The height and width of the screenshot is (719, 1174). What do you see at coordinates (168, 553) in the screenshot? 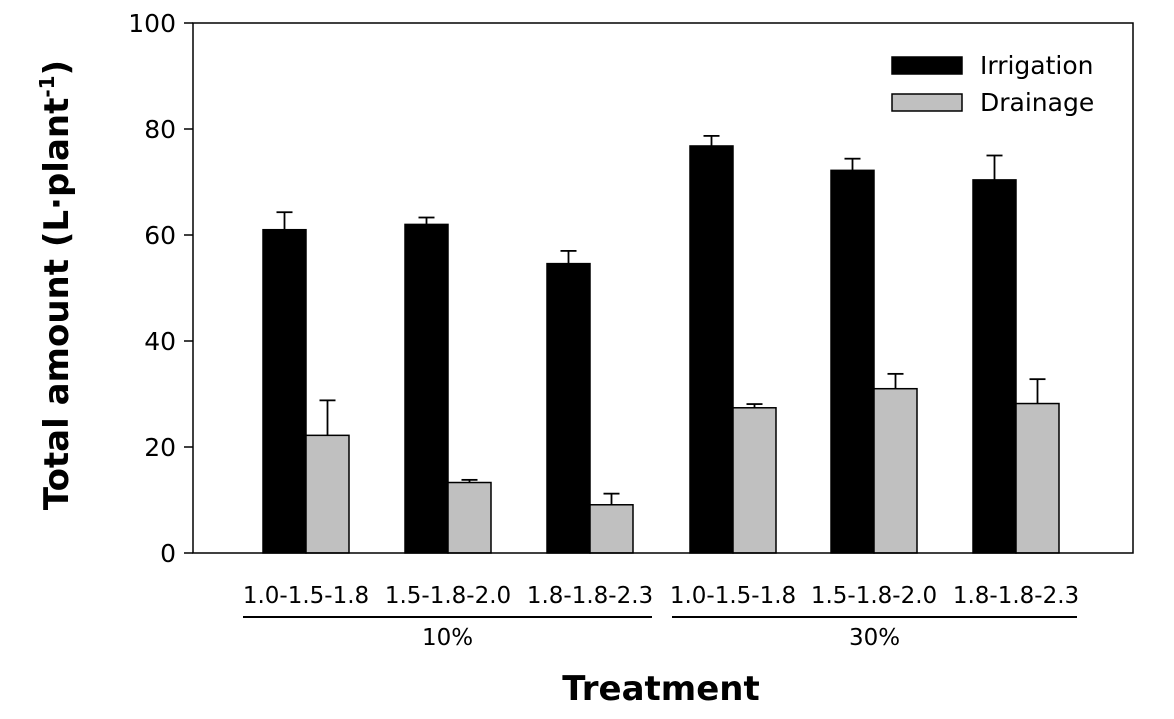
I see `y-tick-label-0: 0` at bounding box center [168, 553].